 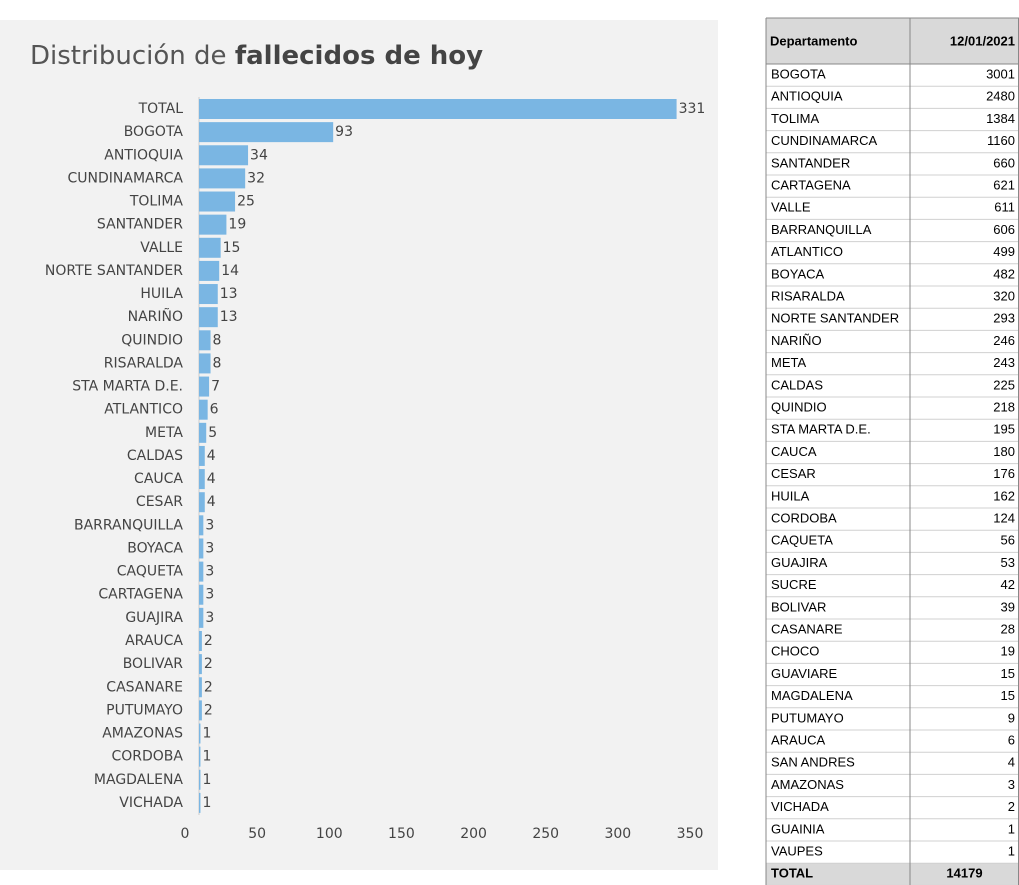 What do you see at coordinates (1008, 562) in the screenshot?
I see `table-cell: 53` at bounding box center [1008, 562].